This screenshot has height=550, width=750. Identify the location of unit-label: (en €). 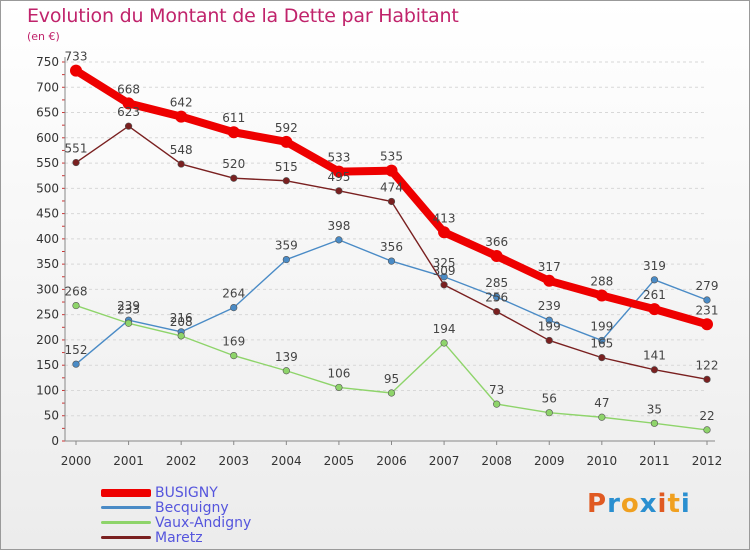
(43, 36).